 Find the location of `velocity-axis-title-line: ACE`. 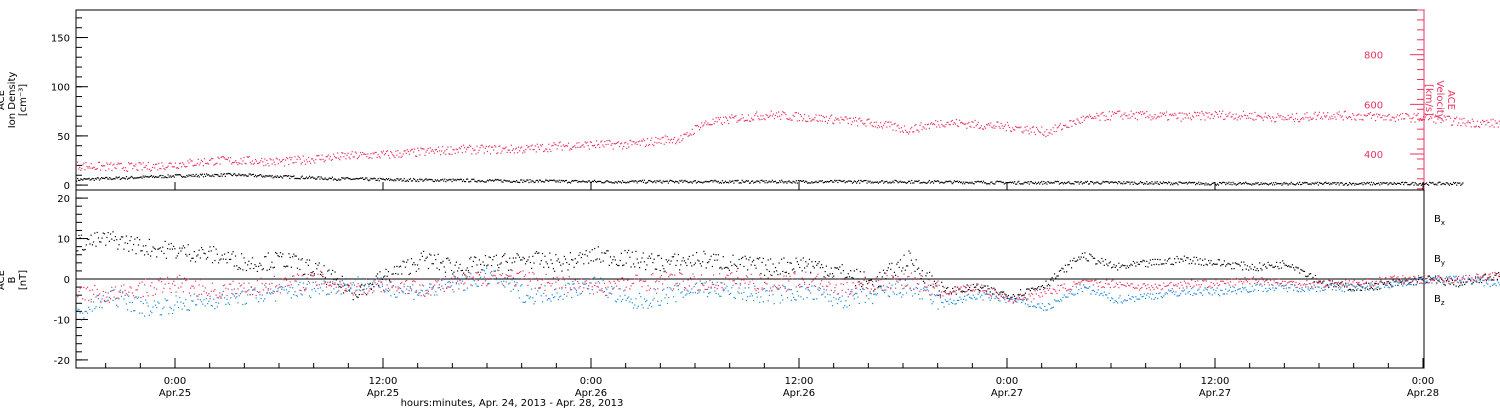

velocity-axis-title-line: ACE is located at coordinates (1450, 100).